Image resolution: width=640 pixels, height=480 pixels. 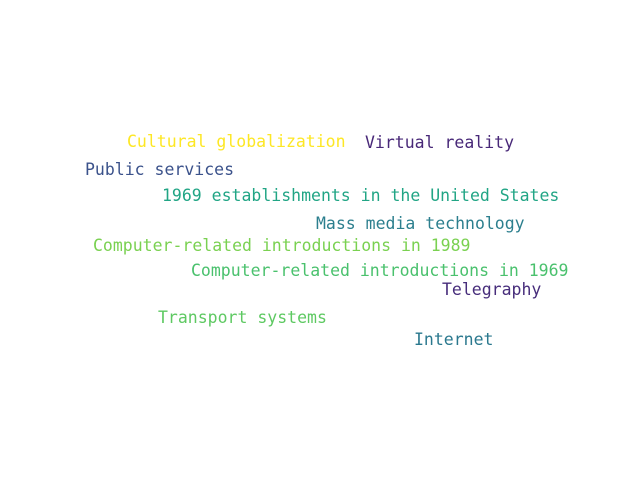 What do you see at coordinates (361, 195) in the screenshot?
I see `word-1969-establishments: 1969 establishments in the United States` at bounding box center [361, 195].